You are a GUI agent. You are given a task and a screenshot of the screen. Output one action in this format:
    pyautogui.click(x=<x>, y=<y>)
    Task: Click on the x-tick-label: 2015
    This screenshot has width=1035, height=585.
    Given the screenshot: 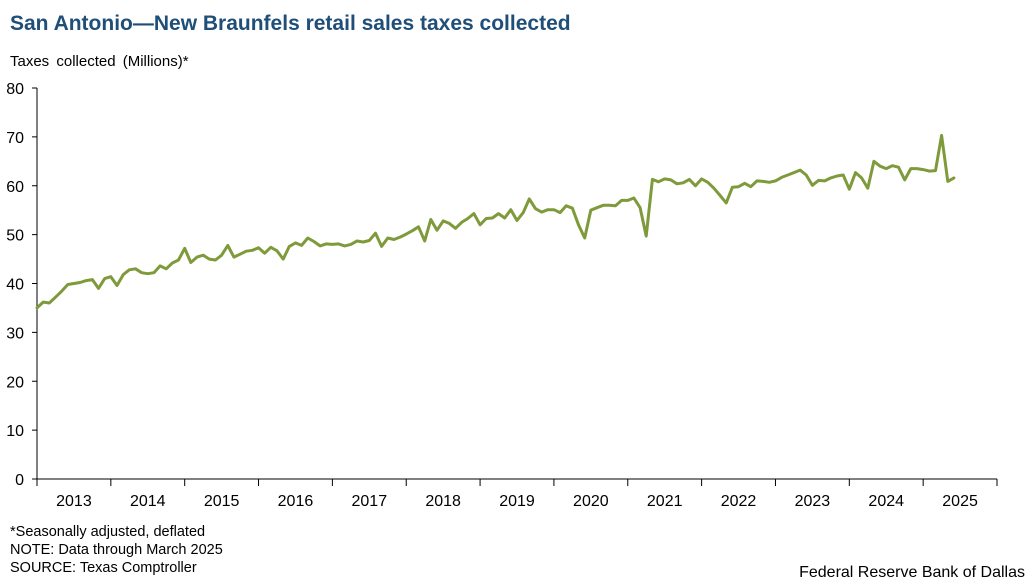 What is the action you would take?
    pyautogui.click(x=222, y=501)
    